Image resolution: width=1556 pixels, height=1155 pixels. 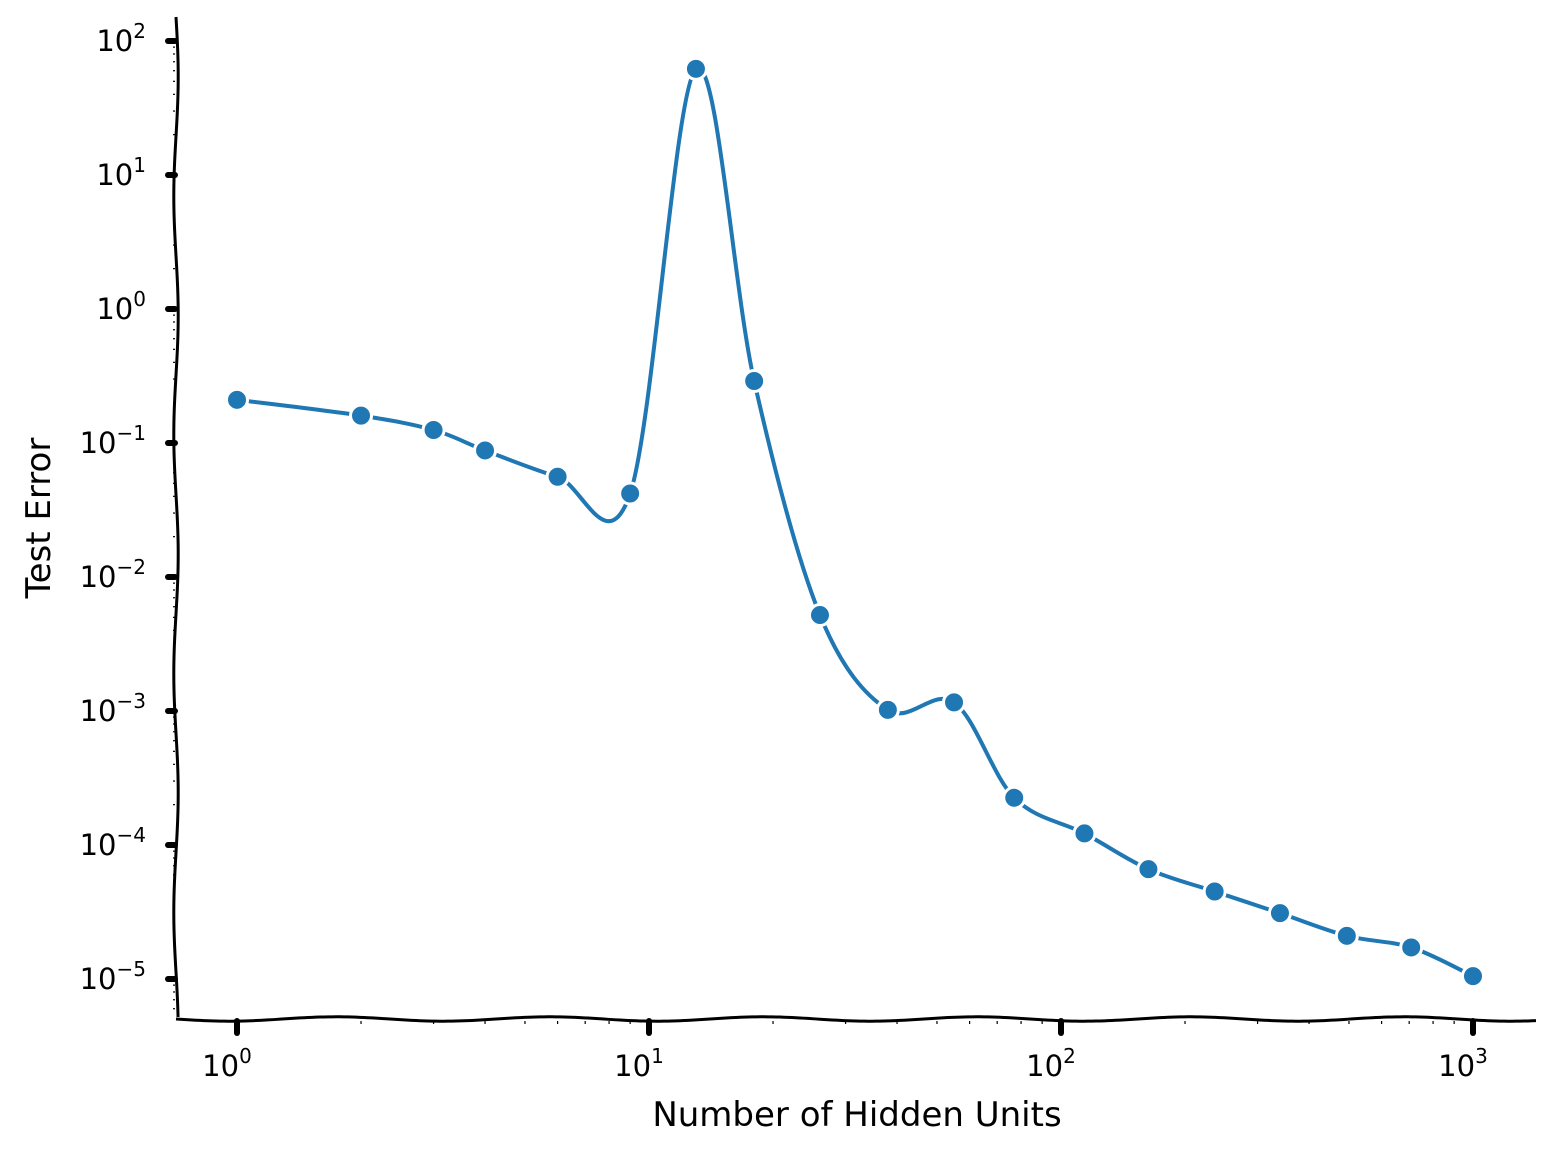 What do you see at coordinates (121, 38) in the screenshot?
I see `y-tick-label: 10²` at bounding box center [121, 38].